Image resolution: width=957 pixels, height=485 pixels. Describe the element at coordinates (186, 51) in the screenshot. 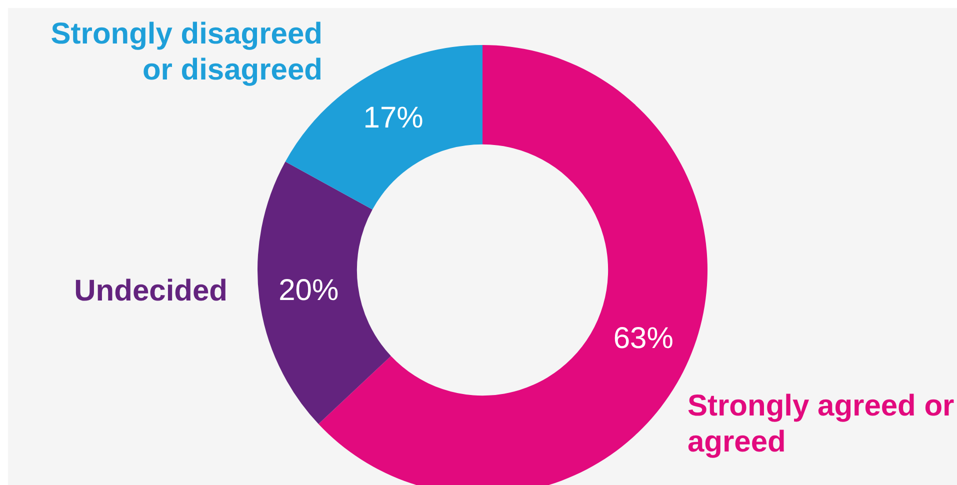

I see `slice-label: Strongly disagreed or disagreed` at that location.